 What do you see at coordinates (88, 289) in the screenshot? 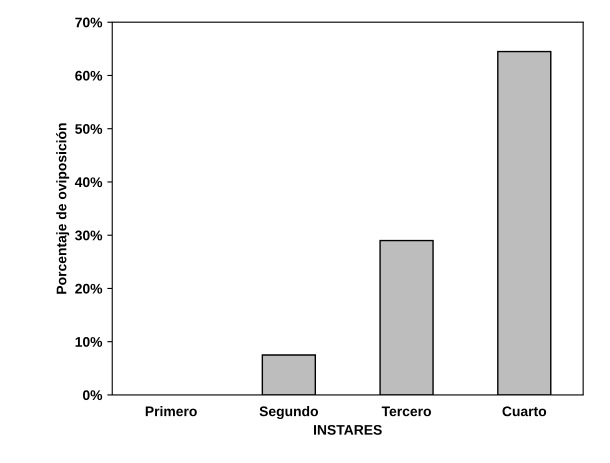
I see `y-tick-label: 20%` at bounding box center [88, 289].